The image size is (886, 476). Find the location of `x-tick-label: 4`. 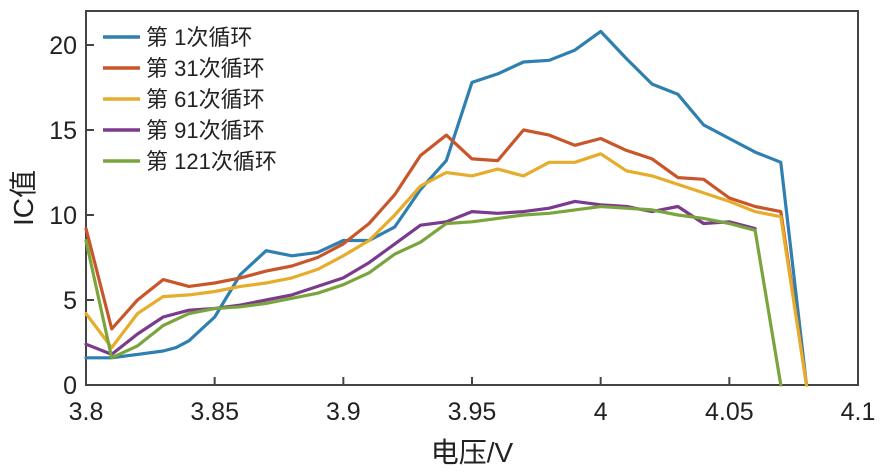

x-tick-label: 4 is located at coordinates (601, 412).